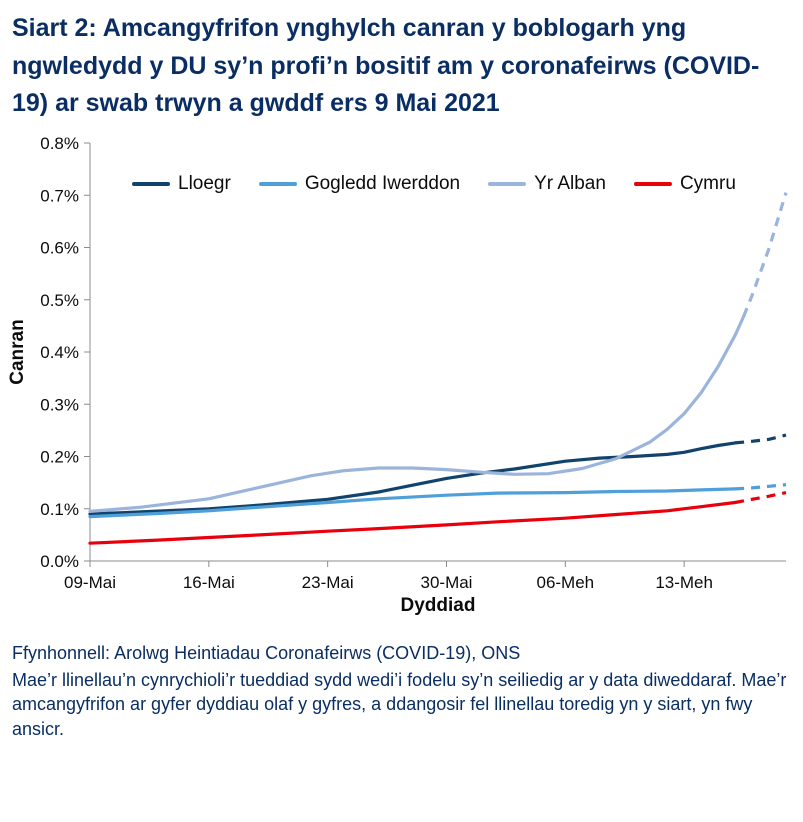 Image resolution: width=803 pixels, height=822 pixels. Describe the element at coordinates (59, 247) in the screenshot. I see `y-tick-label: 0.6%` at that location.